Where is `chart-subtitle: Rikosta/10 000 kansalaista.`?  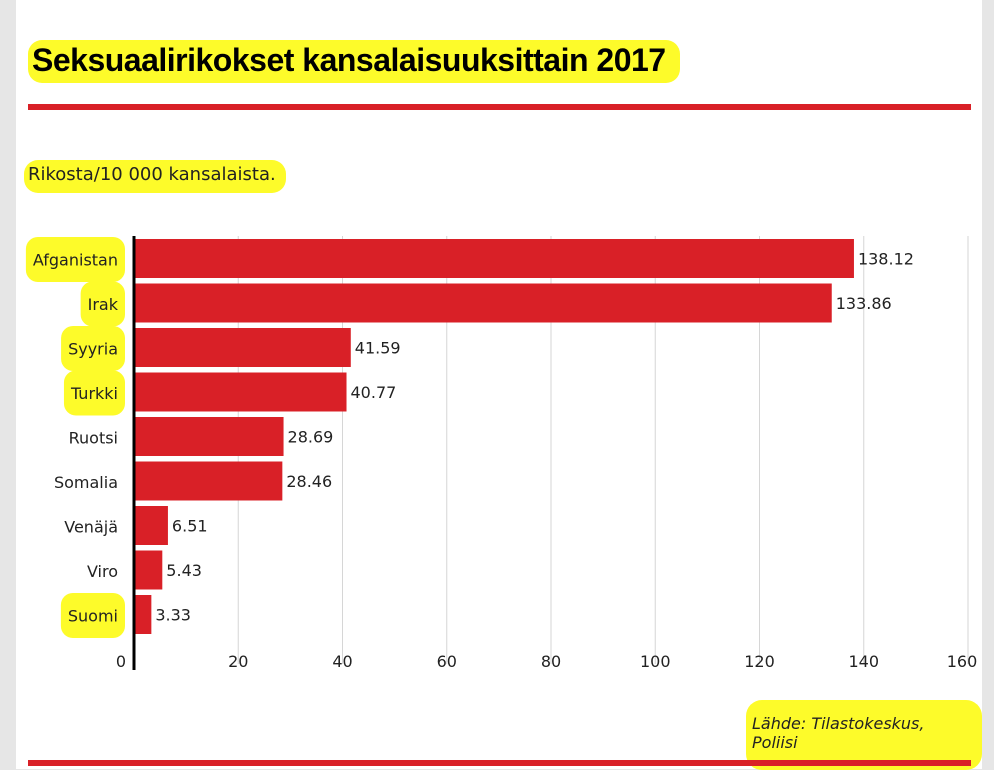
chart-subtitle: Rikosta/10 000 kansalaista. is located at coordinates (155, 176).